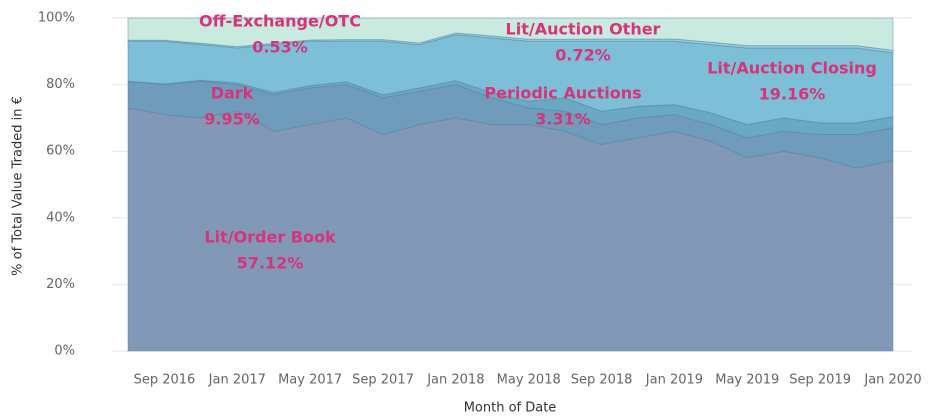 This screenshot has height=418, width=933. I want to click on x-tick-label: May 2017, so click(310, 380).